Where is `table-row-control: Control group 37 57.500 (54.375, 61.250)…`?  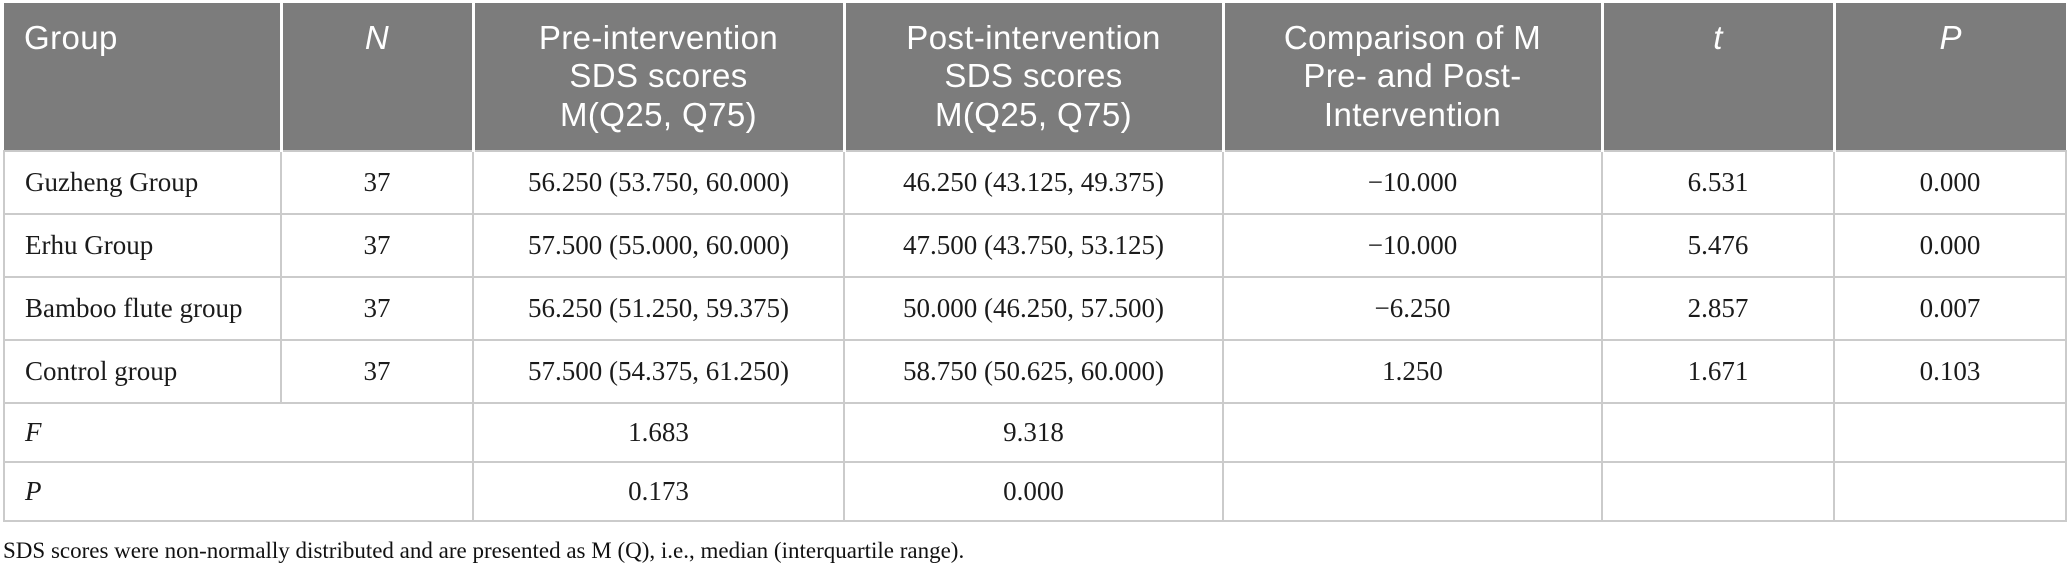
table-row-control: Control group 37 57.500 (54.375, 61.250)… is located at coordinates (1035, 371).